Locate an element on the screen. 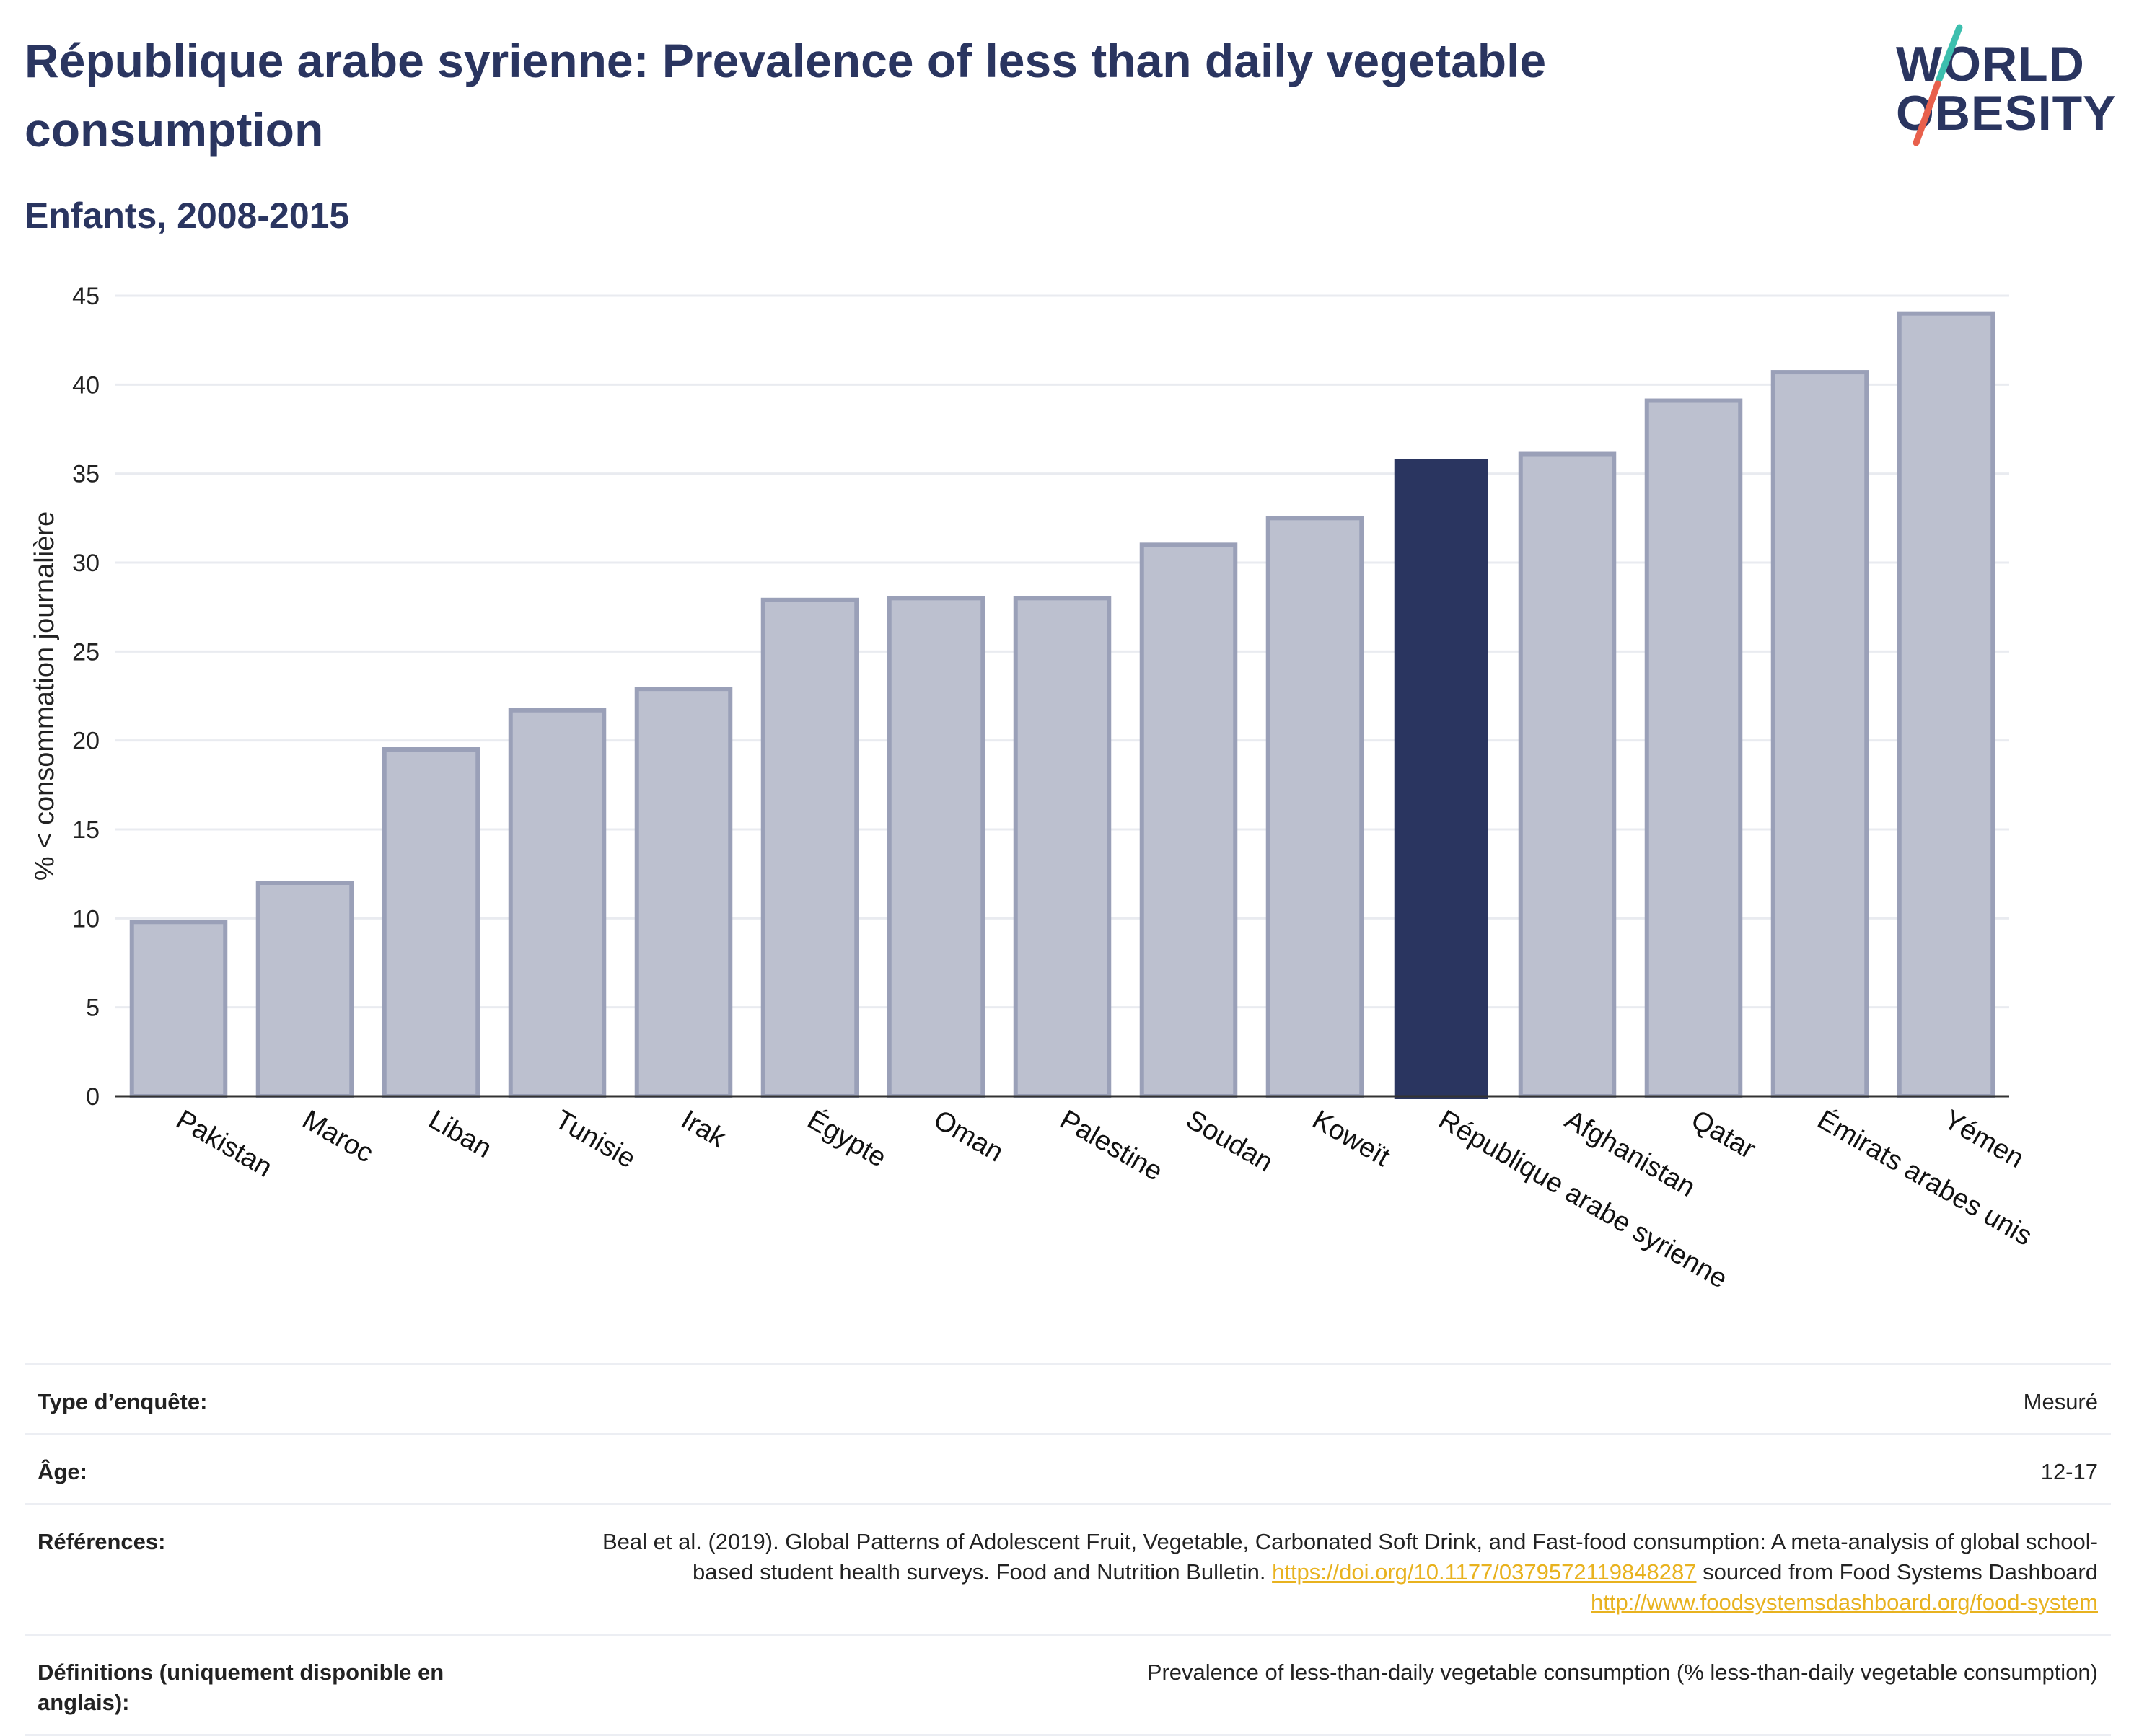 The width and height of the screenshot is (2134, 1736). y-tick-label: 35 is located at coordinates (86, 474).